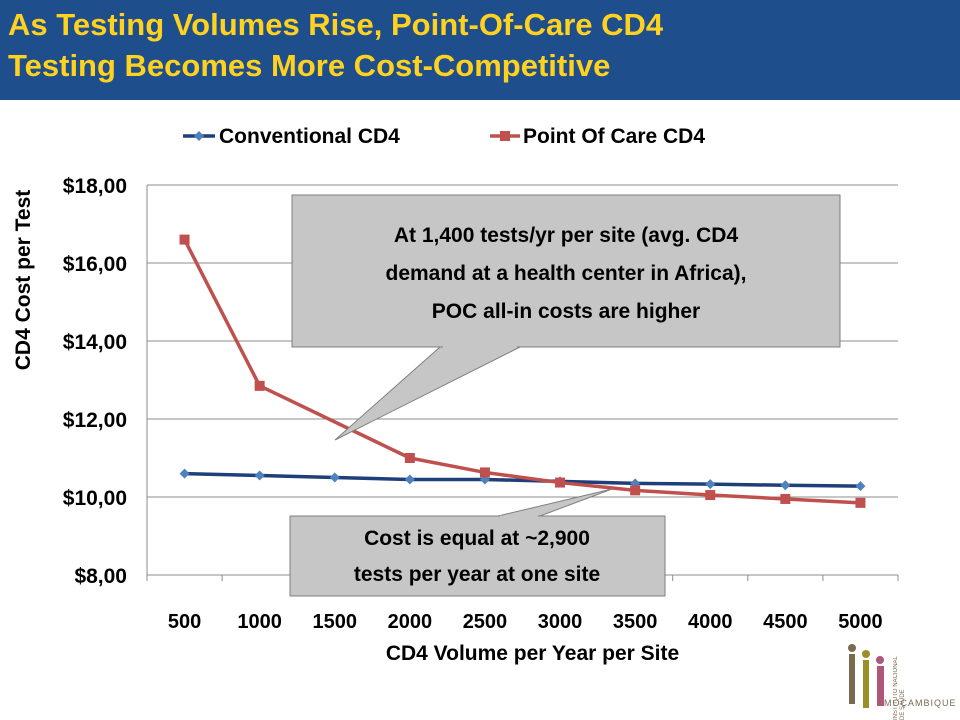  What do you see at coordinates (95, 420) in the screenshot?
I see `y-tick-label: $12,00` at bounding box center [95, 420].